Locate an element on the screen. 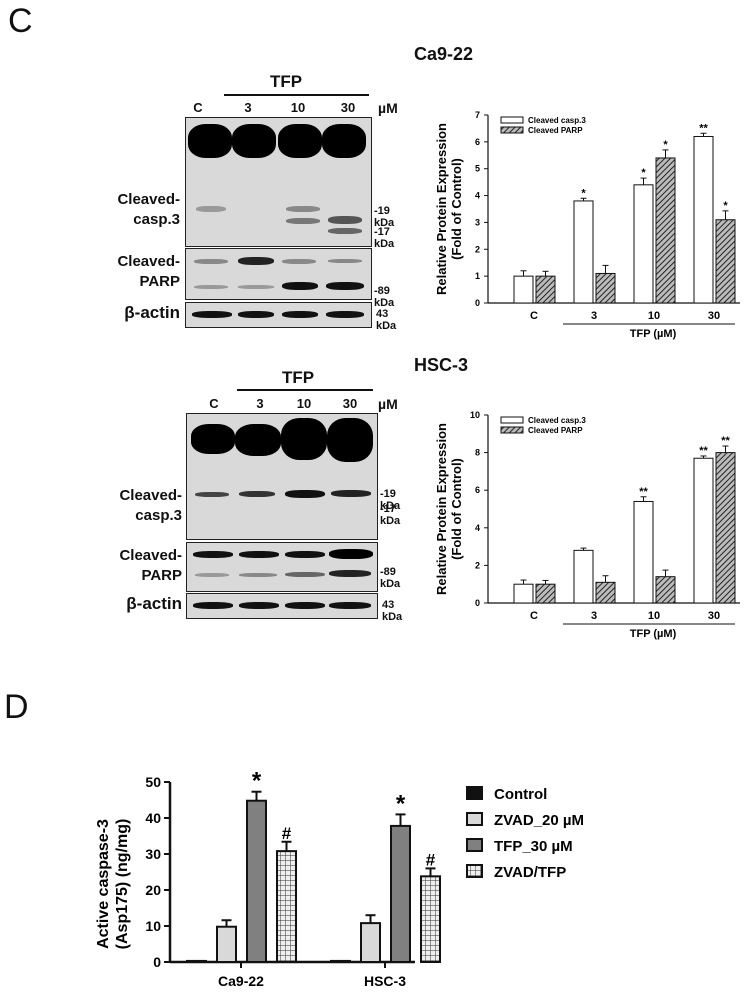  svg-text: 50 is located at coordinates (153, 782).